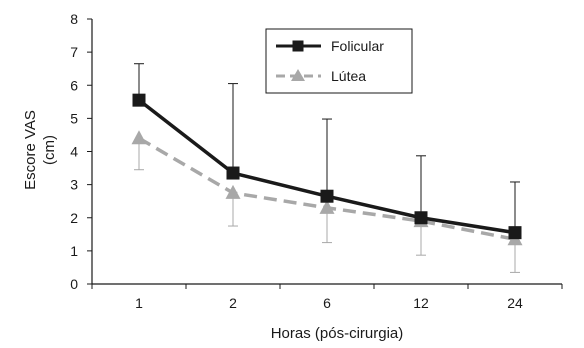 The width and height of the screenshot is (584, 348). Describe the element at coordinates (330, 46) in the screenshot. I see `legend-item-folicular: Folicular` at that location.